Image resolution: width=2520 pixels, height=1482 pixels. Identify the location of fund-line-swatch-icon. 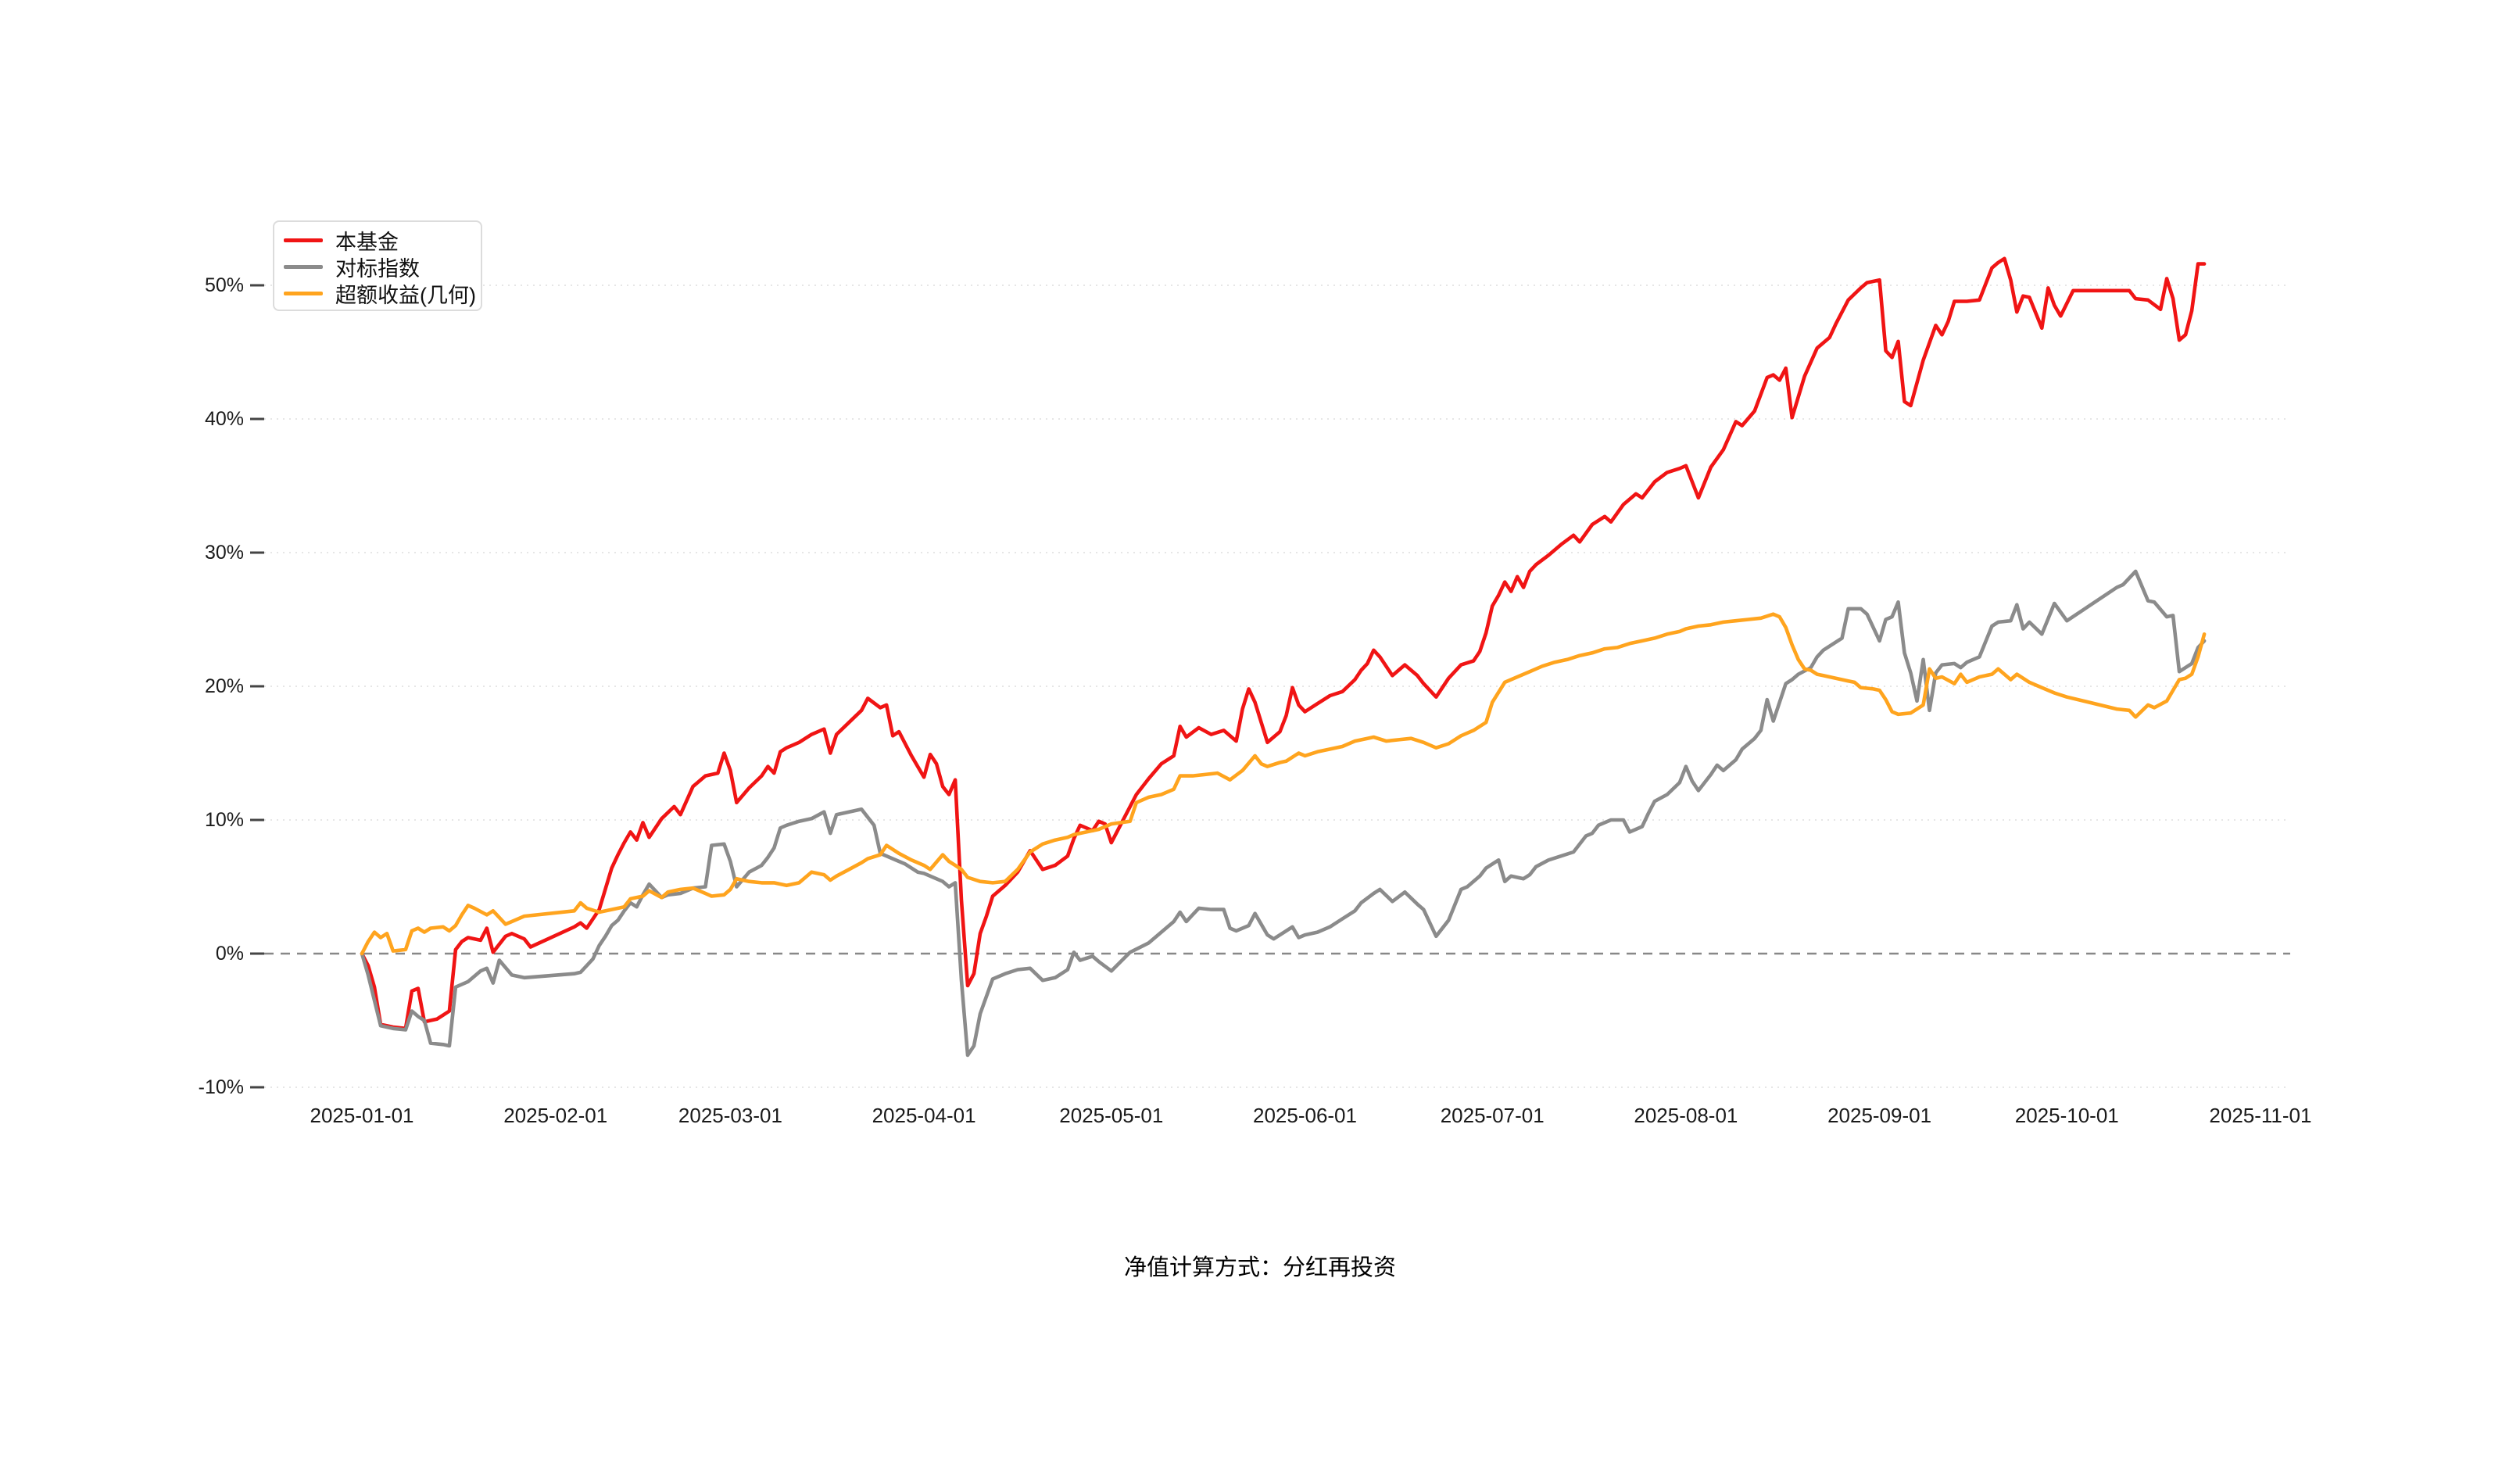
(303, 240).